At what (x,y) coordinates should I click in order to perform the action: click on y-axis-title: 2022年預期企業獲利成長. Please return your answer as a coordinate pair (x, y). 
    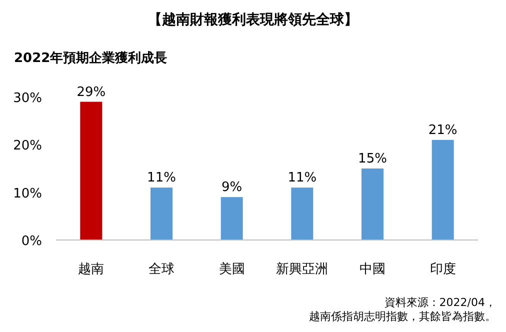
    Looking at the image, I should click on (91, 58).